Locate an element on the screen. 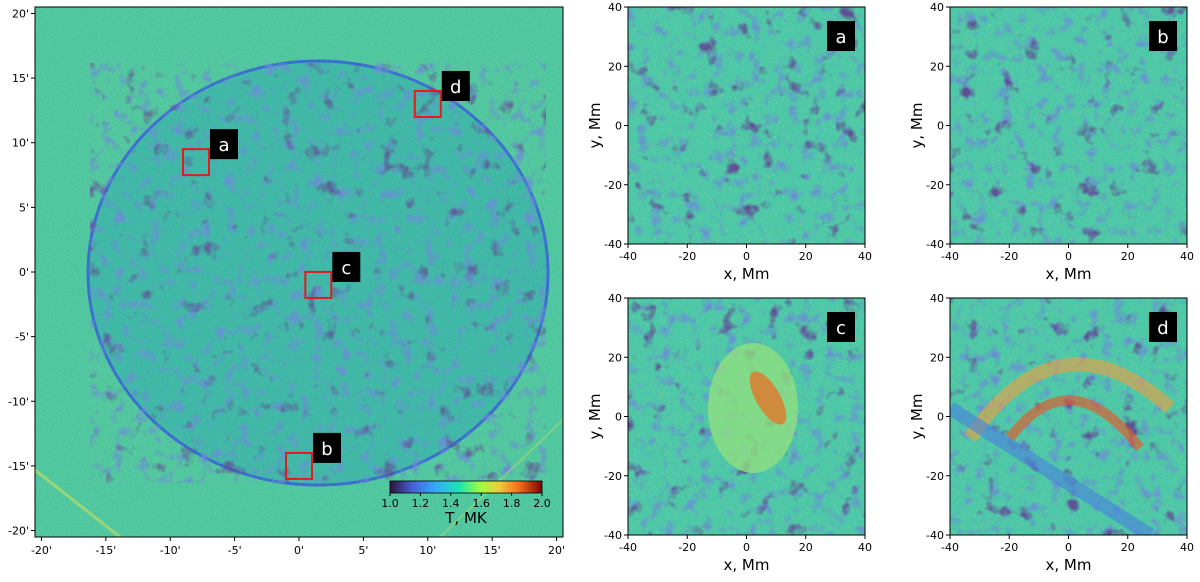 The image size is (1200, 582). colorbar: 1.0 1.2 1.4 1.6 1.8 2.0 T, MK is located at coordinates (466, 503).